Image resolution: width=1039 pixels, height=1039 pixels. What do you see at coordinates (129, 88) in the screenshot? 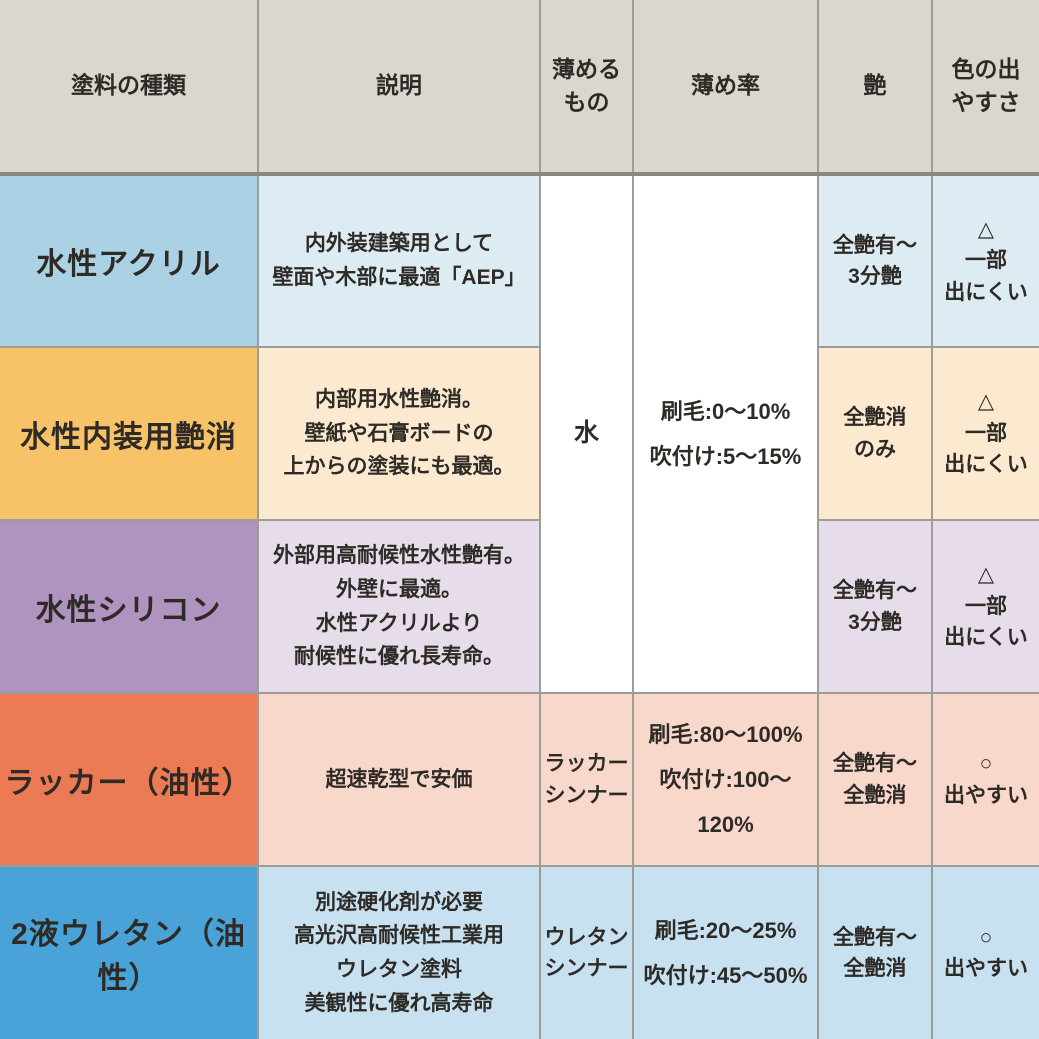
I see `header-paint-type: 塗料の種類` at bounding box center [129, 88].